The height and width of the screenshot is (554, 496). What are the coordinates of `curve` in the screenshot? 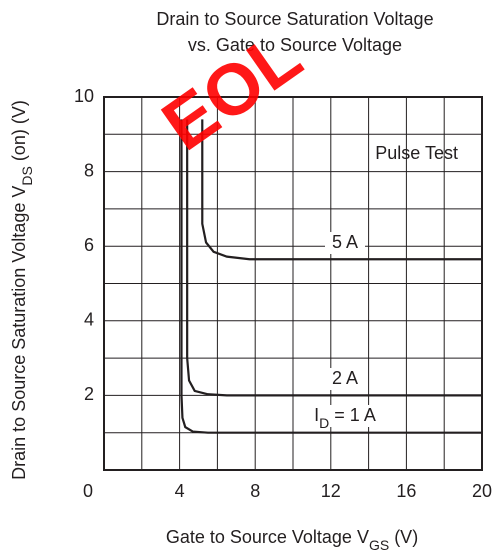 It's located at (341, 190).